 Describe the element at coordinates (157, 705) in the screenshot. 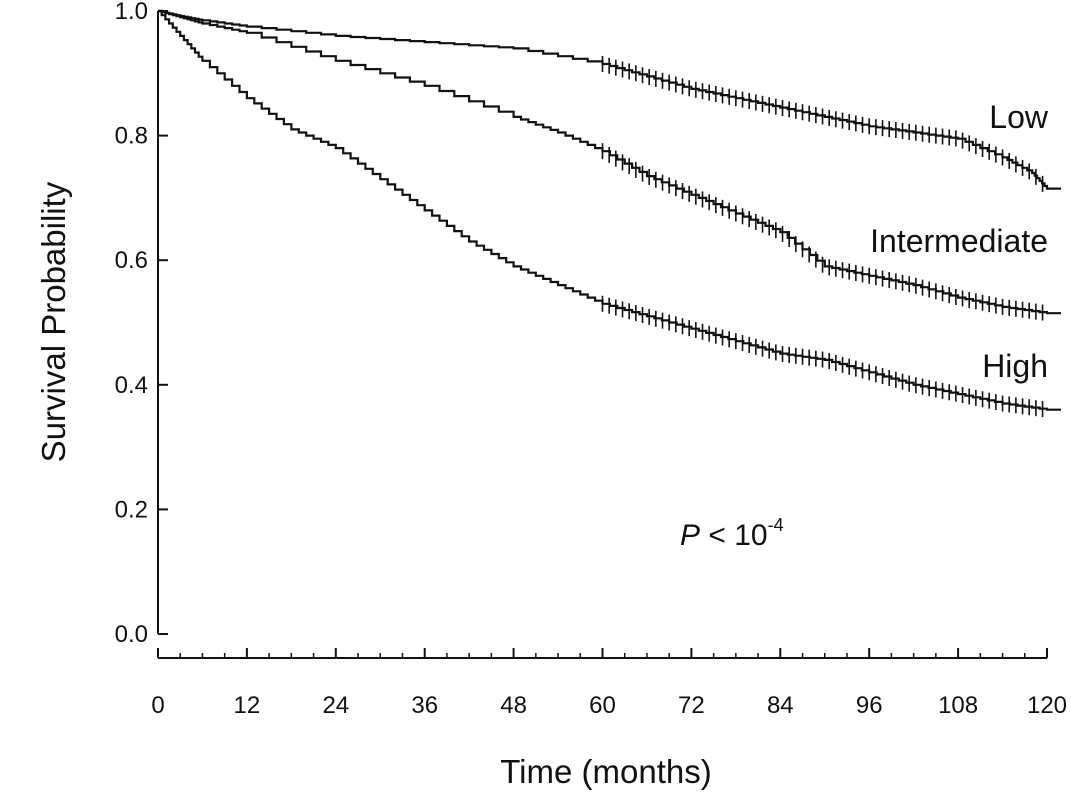

I see `x-tick-label: 0` at that location.